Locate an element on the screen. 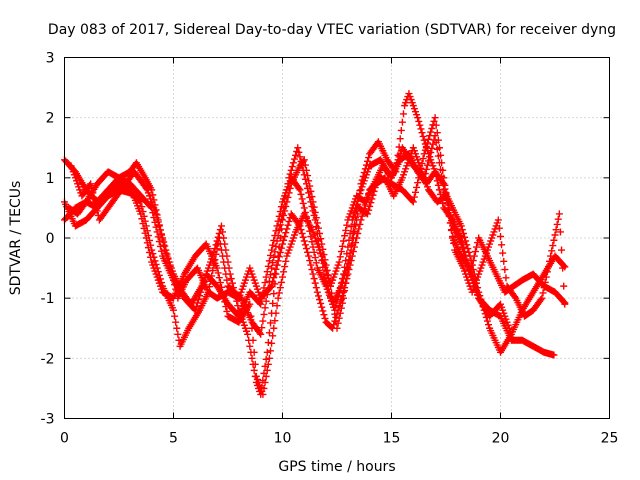 The image size is (640, 480). y-axis-label: SDTVAR / TECUs is located at coordinates (16, 238).